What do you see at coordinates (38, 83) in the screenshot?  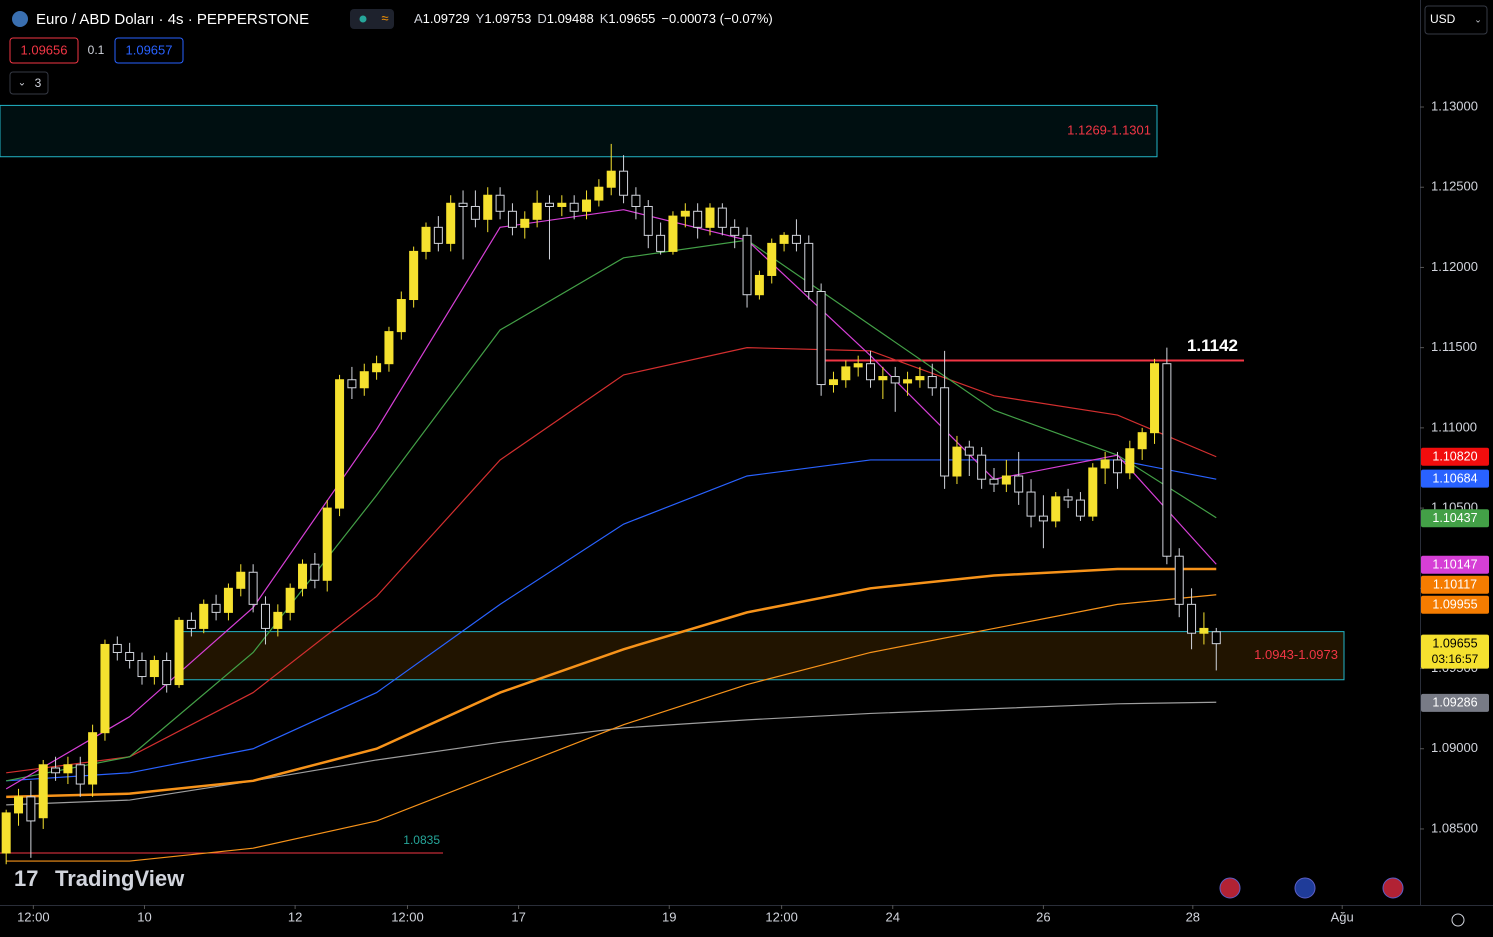 I see `indicator-count: 3` at bounding box center [38, 83].